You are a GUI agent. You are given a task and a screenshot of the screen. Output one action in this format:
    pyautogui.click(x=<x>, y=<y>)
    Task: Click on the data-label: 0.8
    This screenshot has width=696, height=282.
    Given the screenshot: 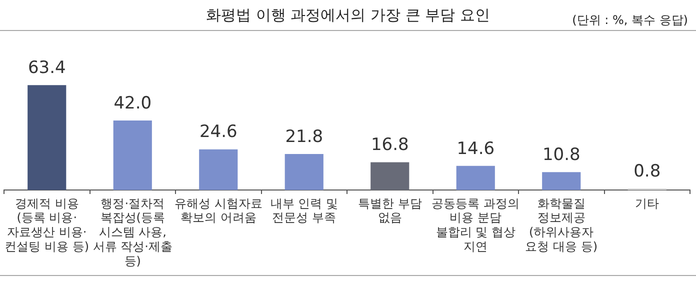 What is the action you would take?
    pyautogui.click(x=647, y=172)
    